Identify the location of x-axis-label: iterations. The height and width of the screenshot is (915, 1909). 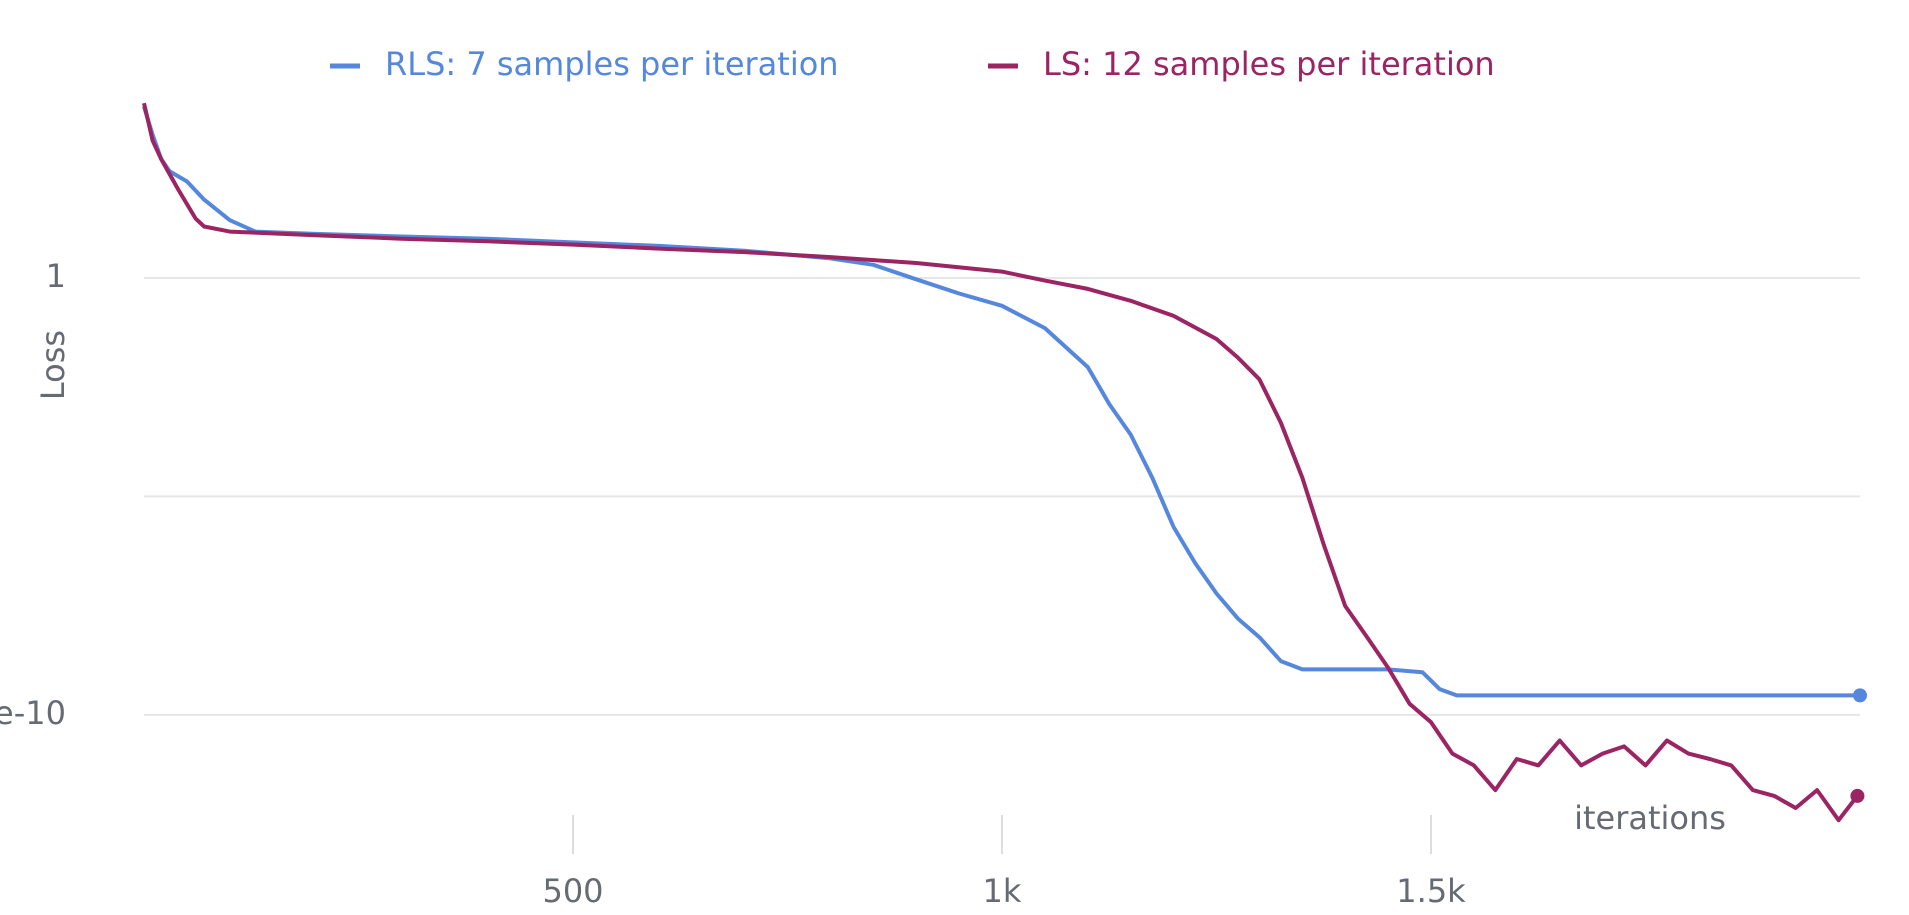
(1650, 818).